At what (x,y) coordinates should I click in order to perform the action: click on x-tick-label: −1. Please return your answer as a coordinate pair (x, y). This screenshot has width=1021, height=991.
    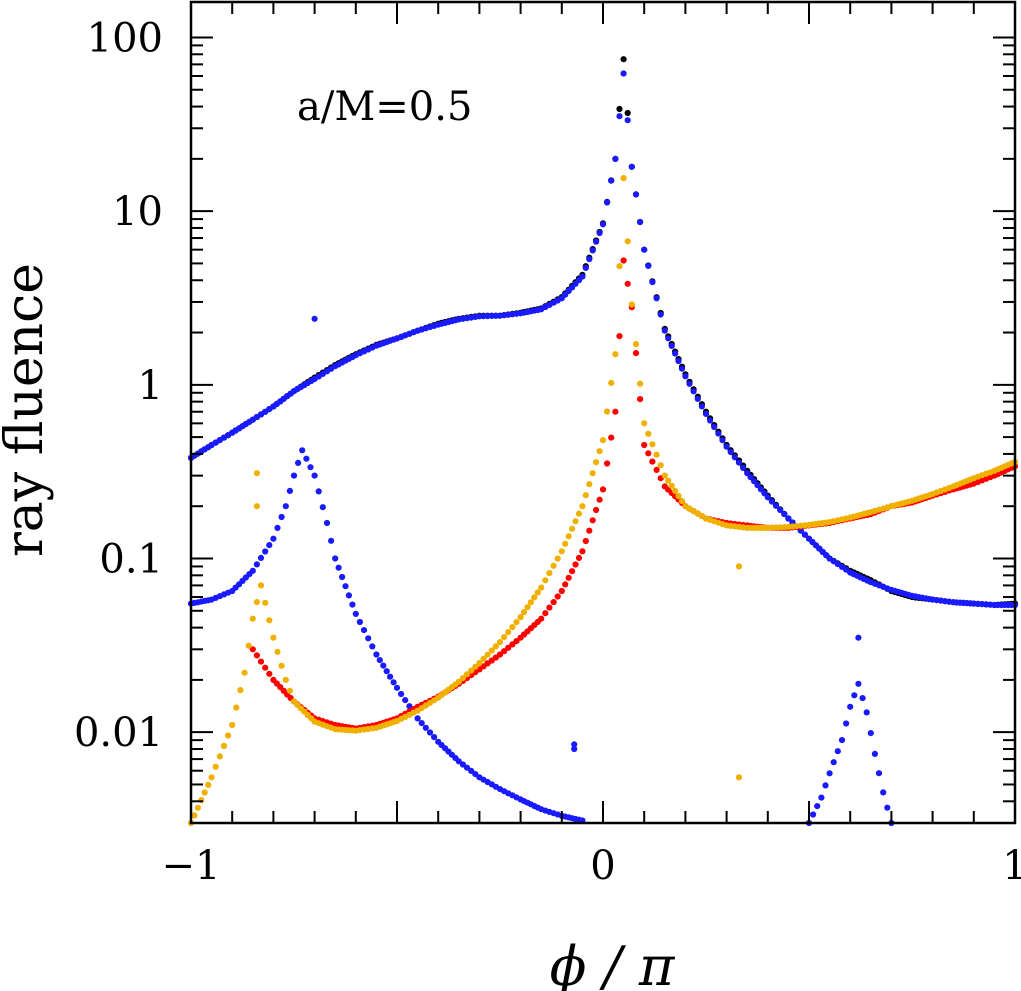
    Looking at the image, I should click on (191, 866).